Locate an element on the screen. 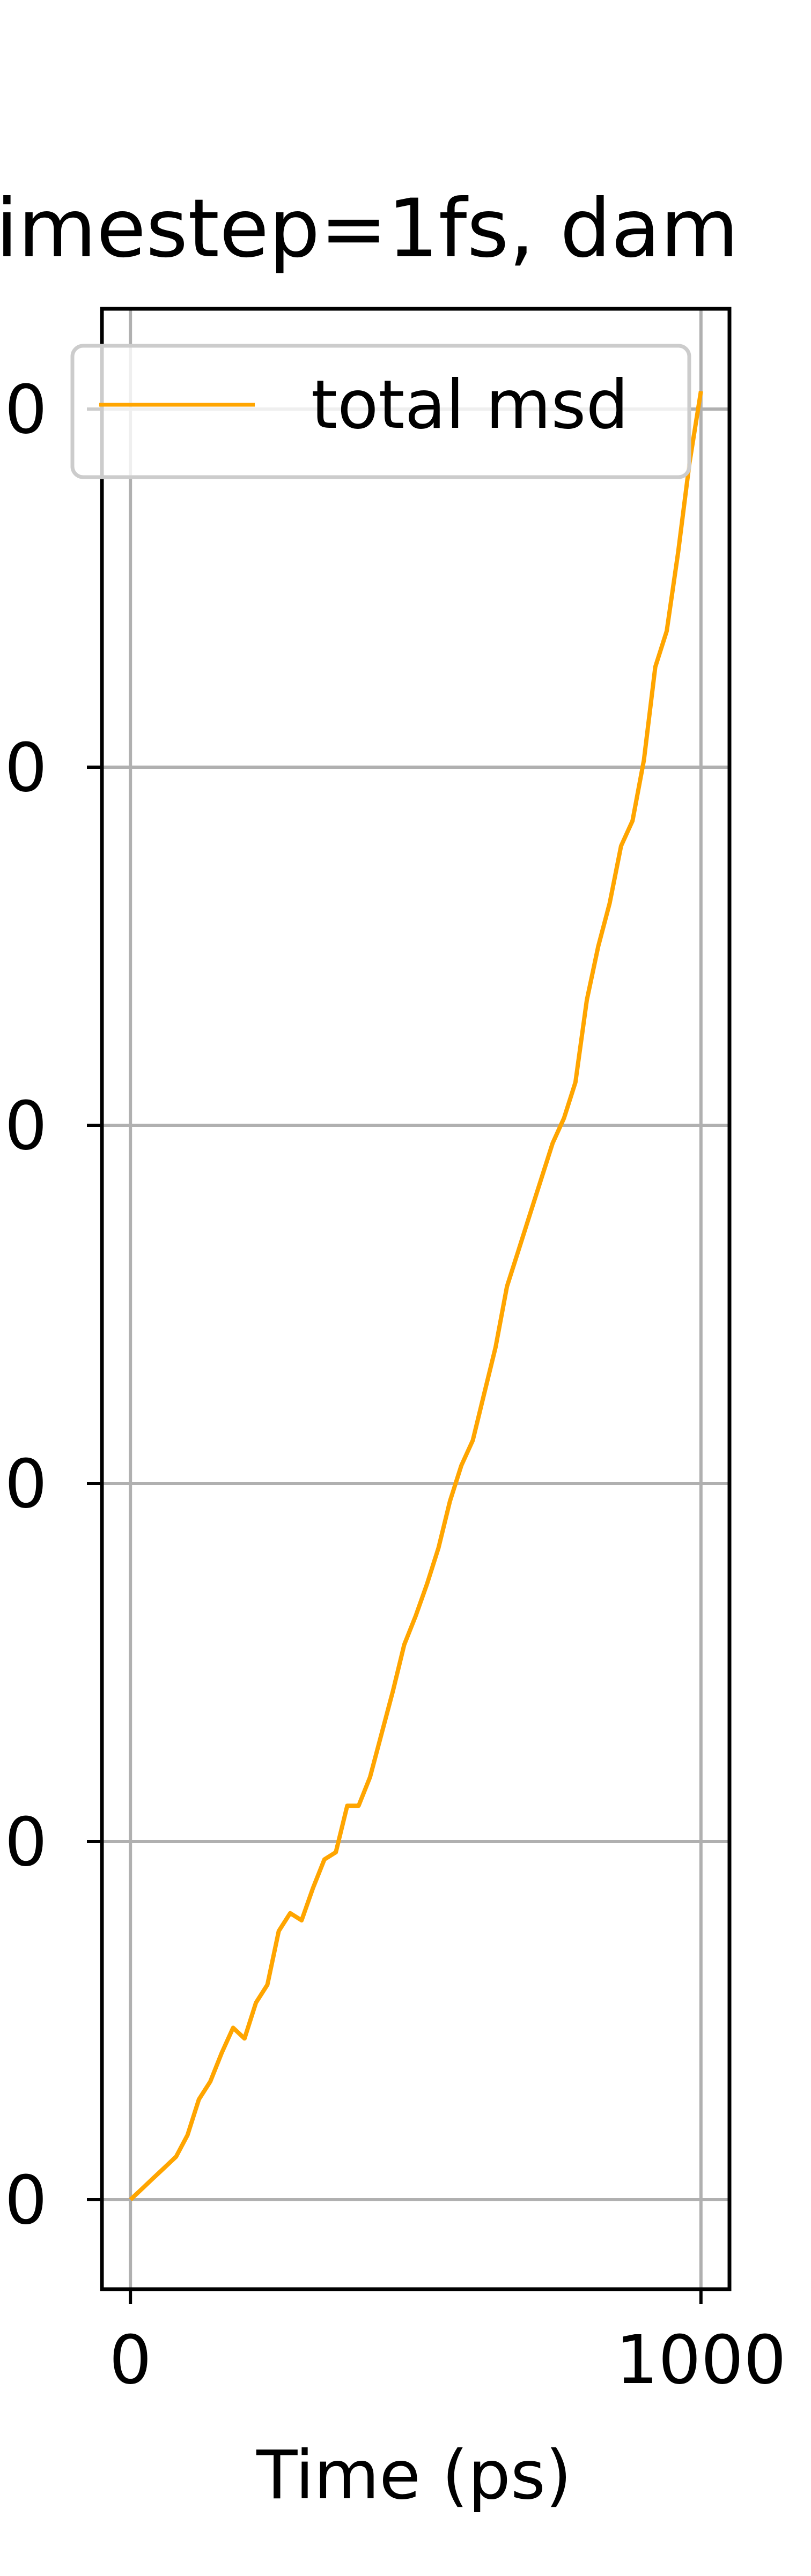 Image resolution: width=811 pixels, height=2576 pixels. legend-box is located at coordinates (381, 412).